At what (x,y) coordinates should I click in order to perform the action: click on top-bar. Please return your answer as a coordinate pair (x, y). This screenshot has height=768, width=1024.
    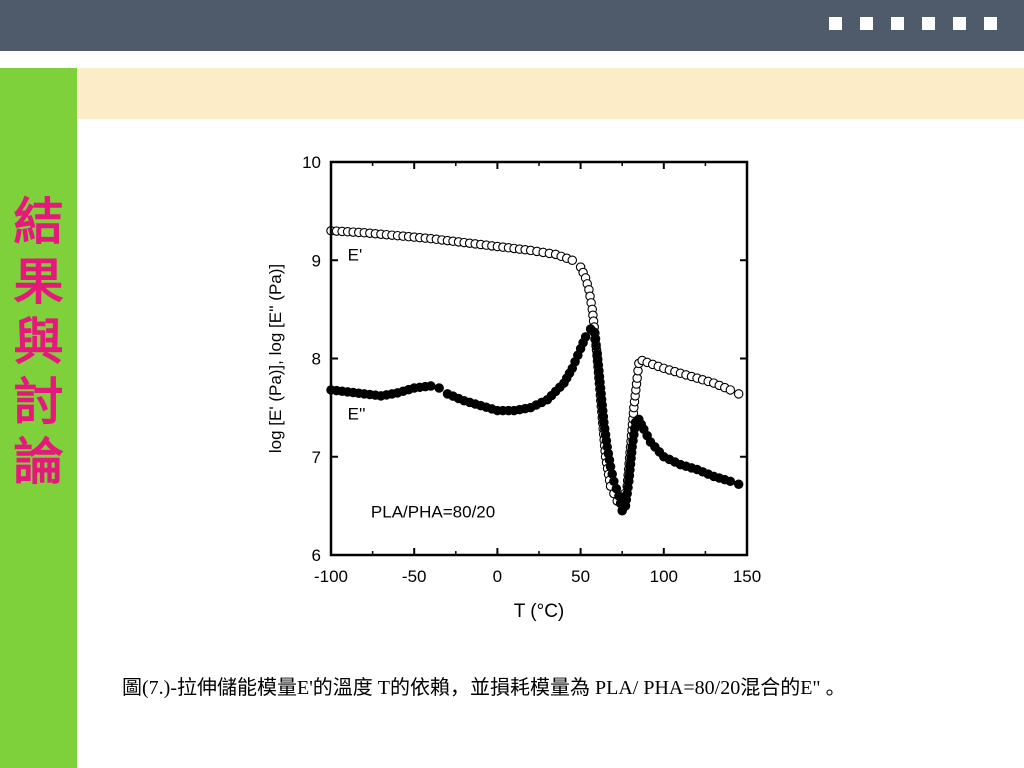
    Looking at the image, I should click on (512, 25).